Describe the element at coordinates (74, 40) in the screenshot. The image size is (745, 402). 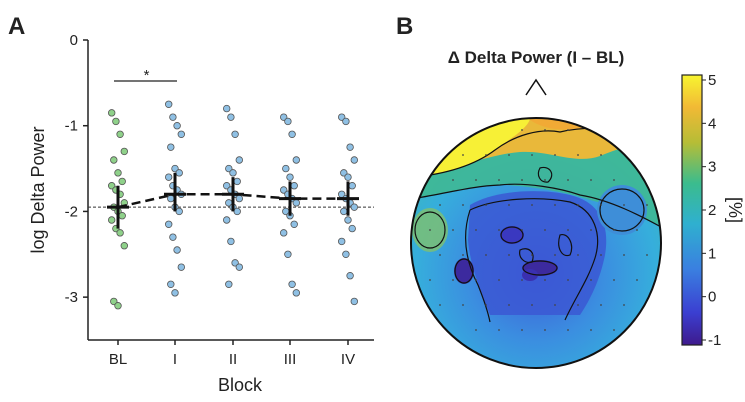
I see `y-tick-label: 0` at that location.